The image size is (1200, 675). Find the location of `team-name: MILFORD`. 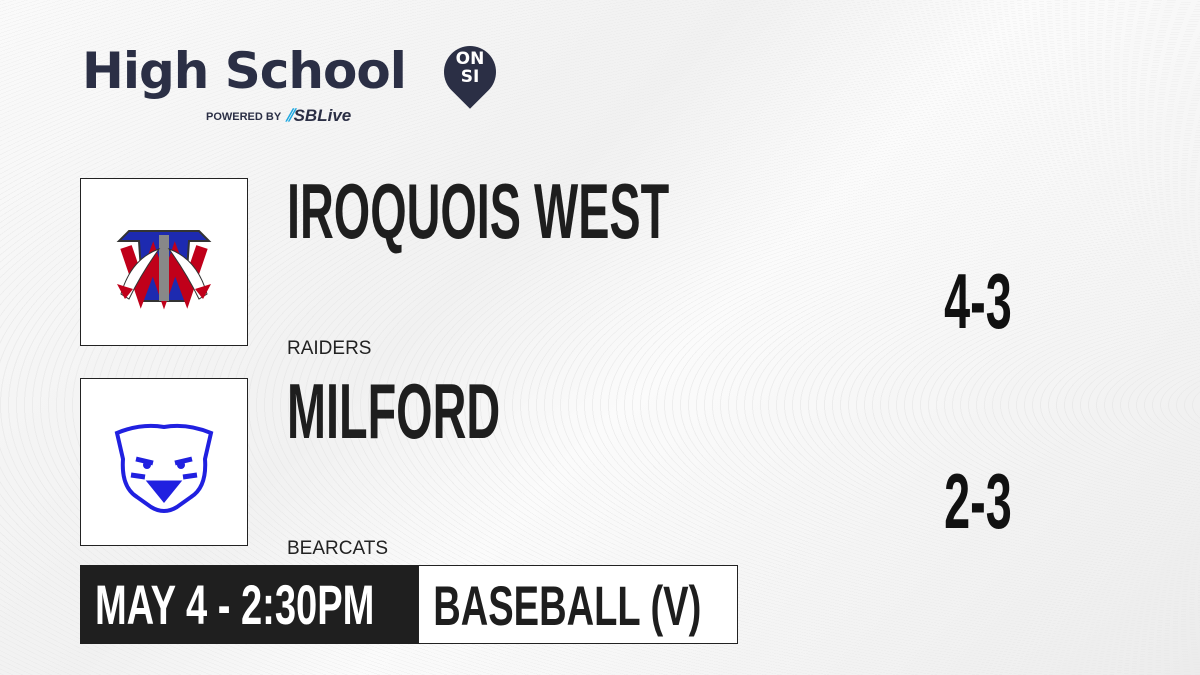

team-name: MILFORD is located at coordinates (394, 411).